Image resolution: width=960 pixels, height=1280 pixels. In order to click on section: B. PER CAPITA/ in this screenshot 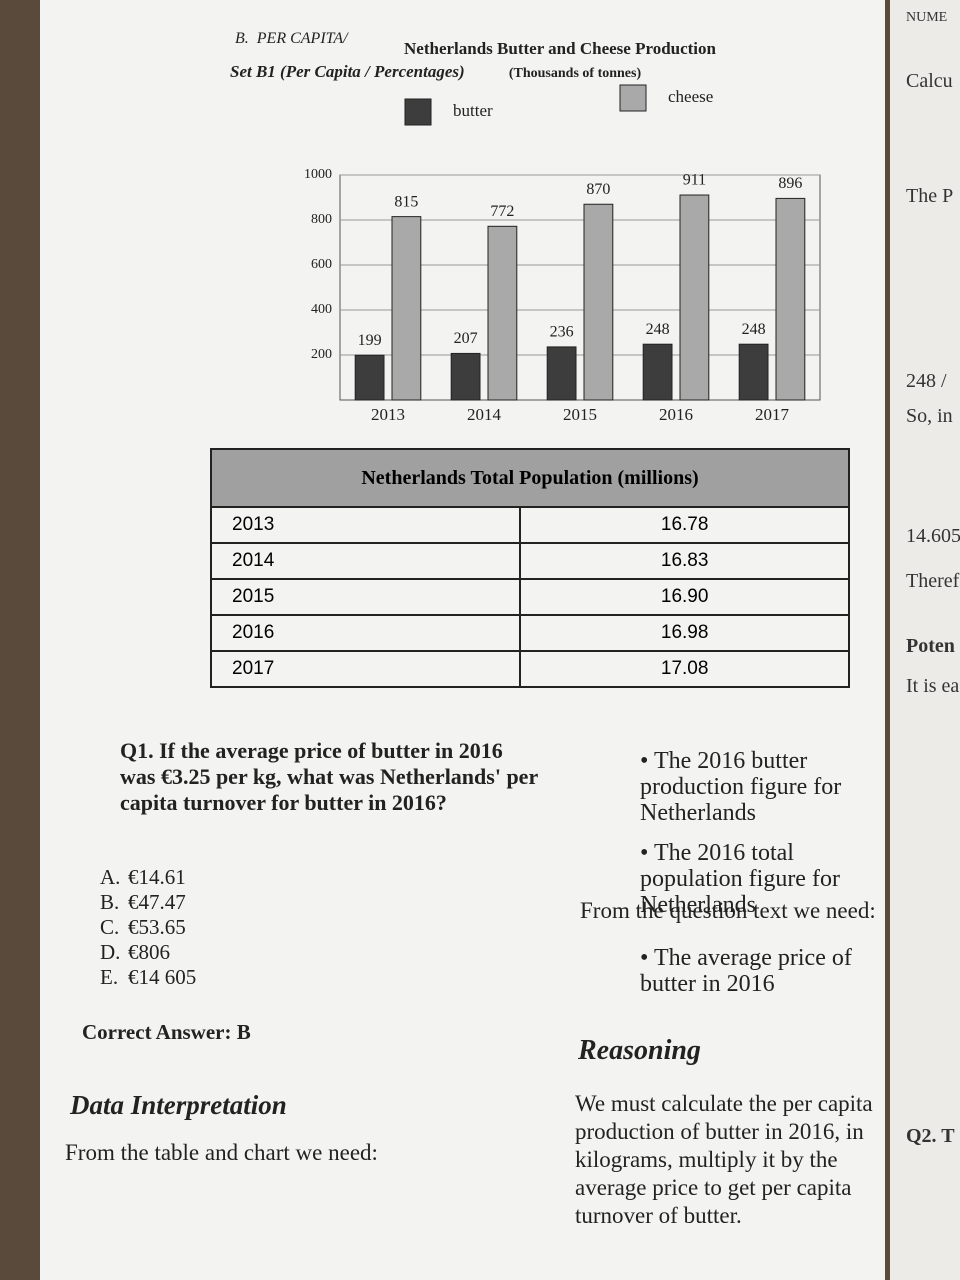, I will do `click(291, 39)`.